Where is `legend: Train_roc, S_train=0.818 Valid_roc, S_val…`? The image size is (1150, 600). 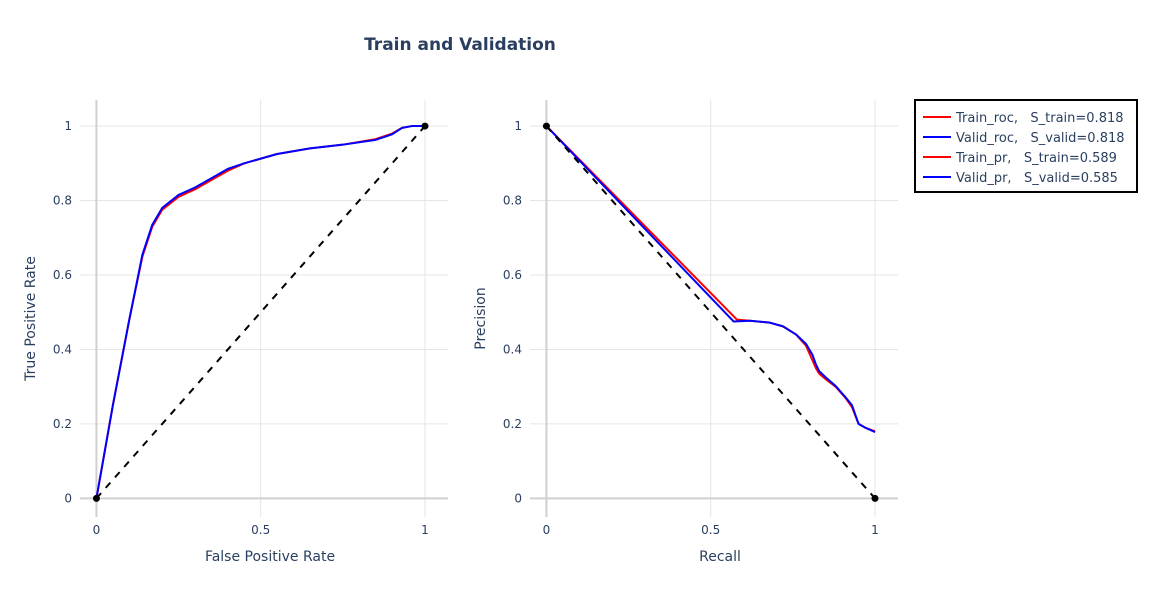 legend: Train_roc, S_train=0.818 Valid_roc, S_val… is located at coordinates (1026, 146).